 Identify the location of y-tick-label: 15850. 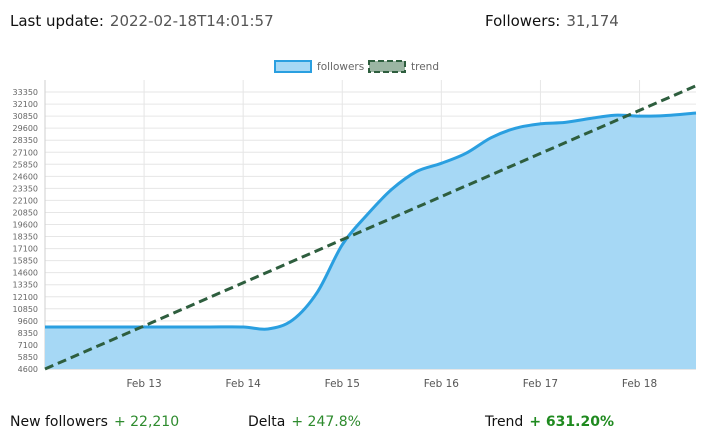
(25, 261).